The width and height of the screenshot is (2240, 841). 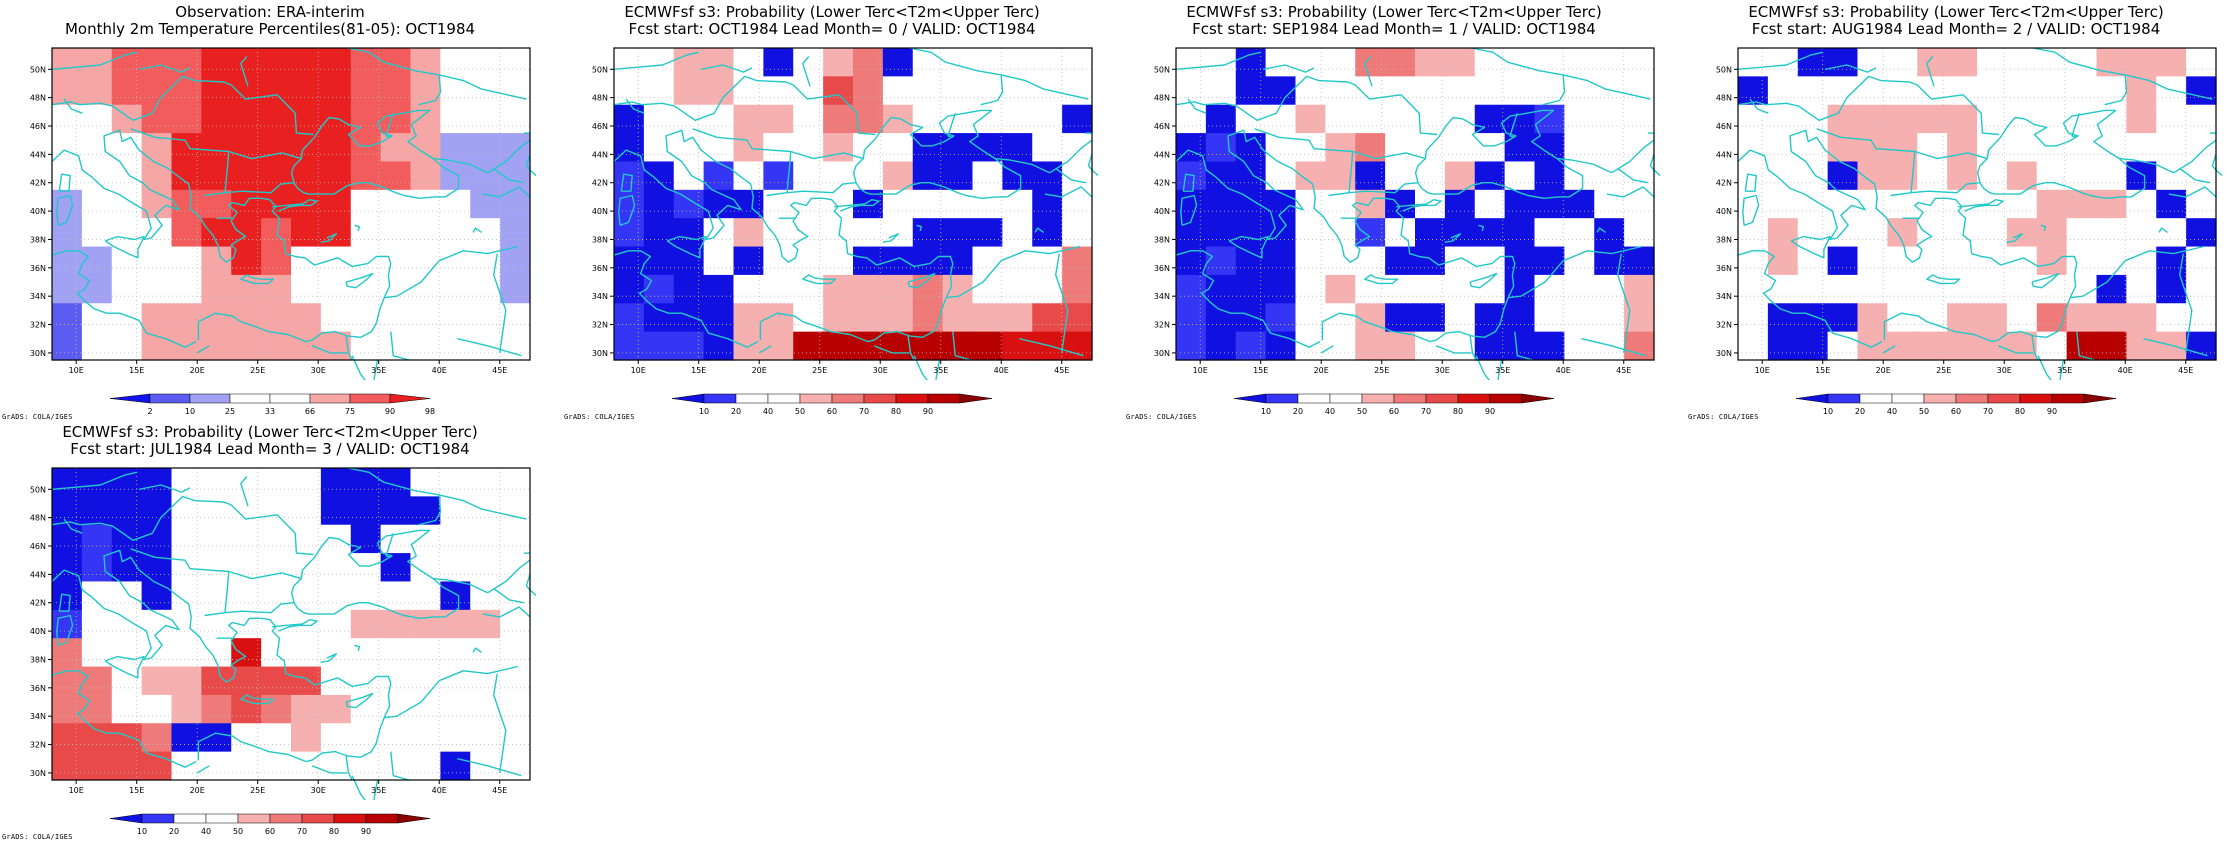 What do you see at coordinates (1724, 69) in the screenshot?
I see `lat-tick-label: 50N` at bounding box center [1724, 69].